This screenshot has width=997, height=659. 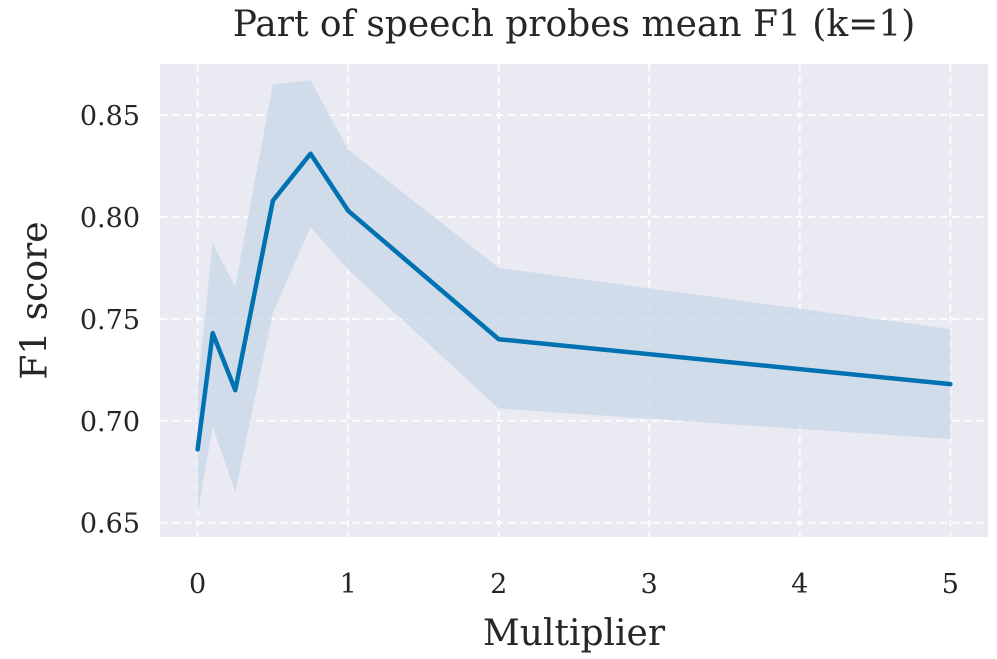 What do you see at coordinates (110, 524) in the screenshot?
I see `y-tick-label: 0.65` at bounding box center [110, 524].